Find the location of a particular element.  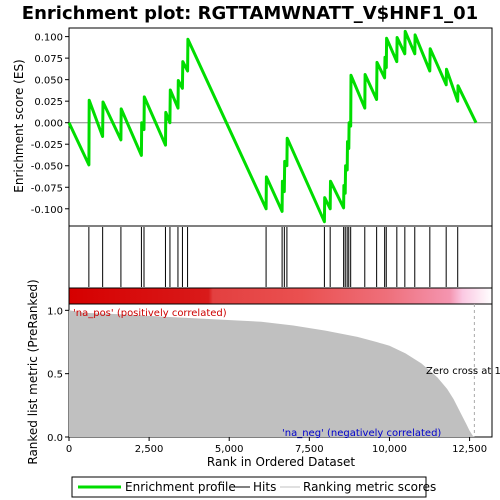

legend-hits-label: Hits is located at coordinates (264, 487).